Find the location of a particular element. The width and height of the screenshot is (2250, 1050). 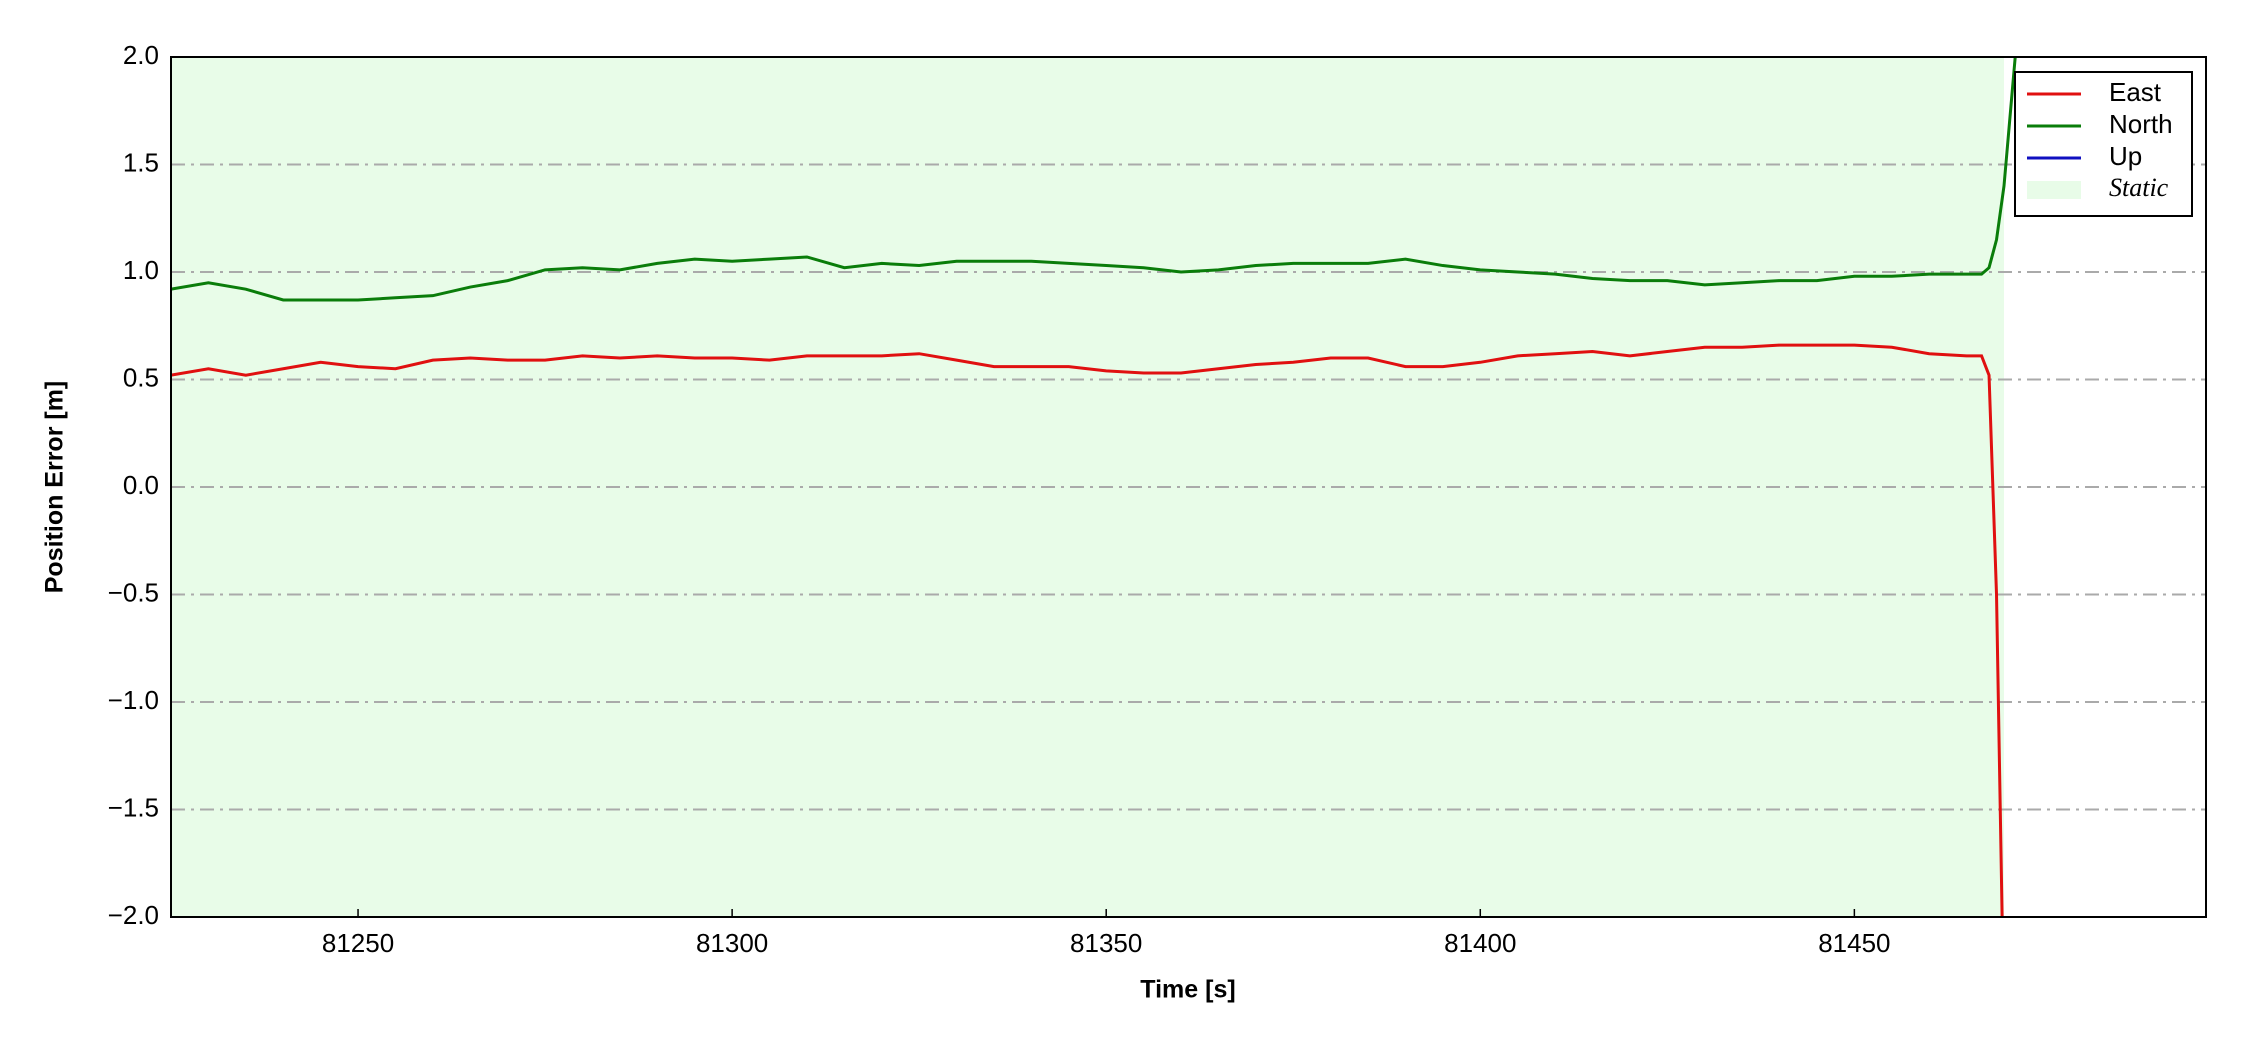

x-tick-label: 81400 is located at coordinates (1480, 943).